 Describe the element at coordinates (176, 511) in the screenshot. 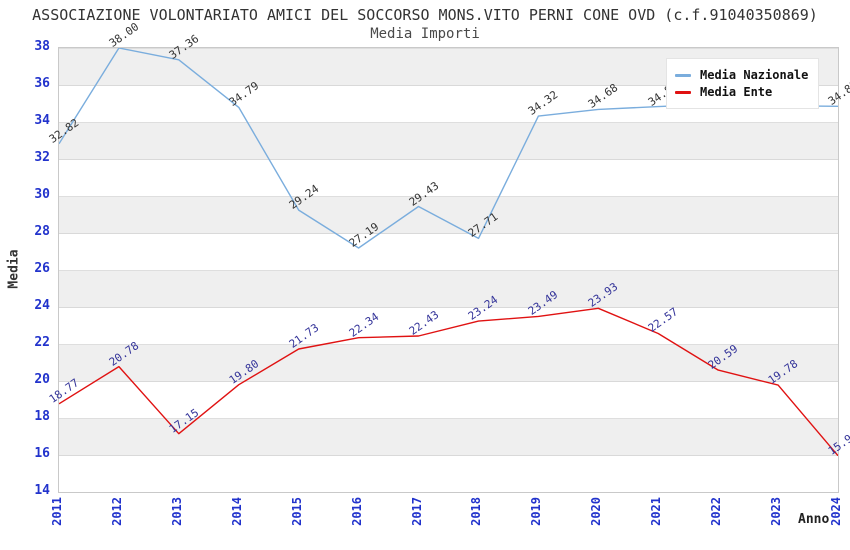

I see `x-tick-label: 2013` at that location.